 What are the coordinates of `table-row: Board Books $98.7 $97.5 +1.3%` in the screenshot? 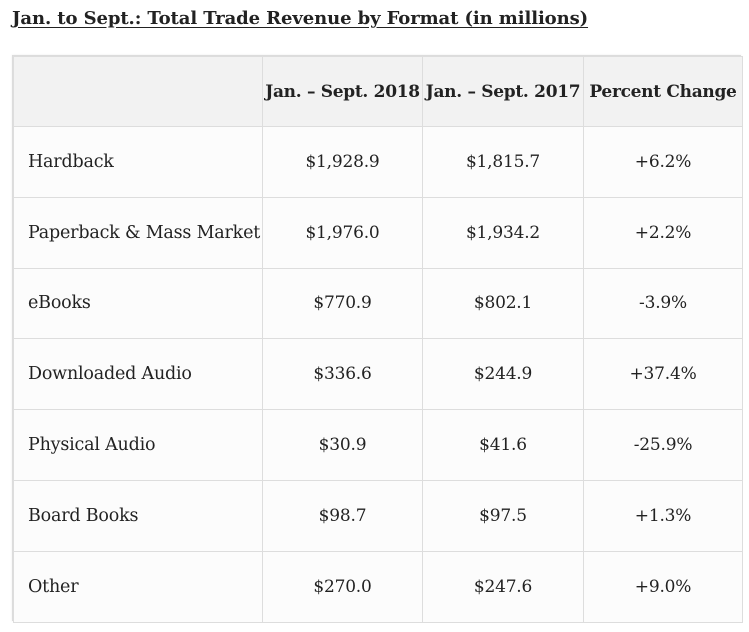 It's located at (378, 515).